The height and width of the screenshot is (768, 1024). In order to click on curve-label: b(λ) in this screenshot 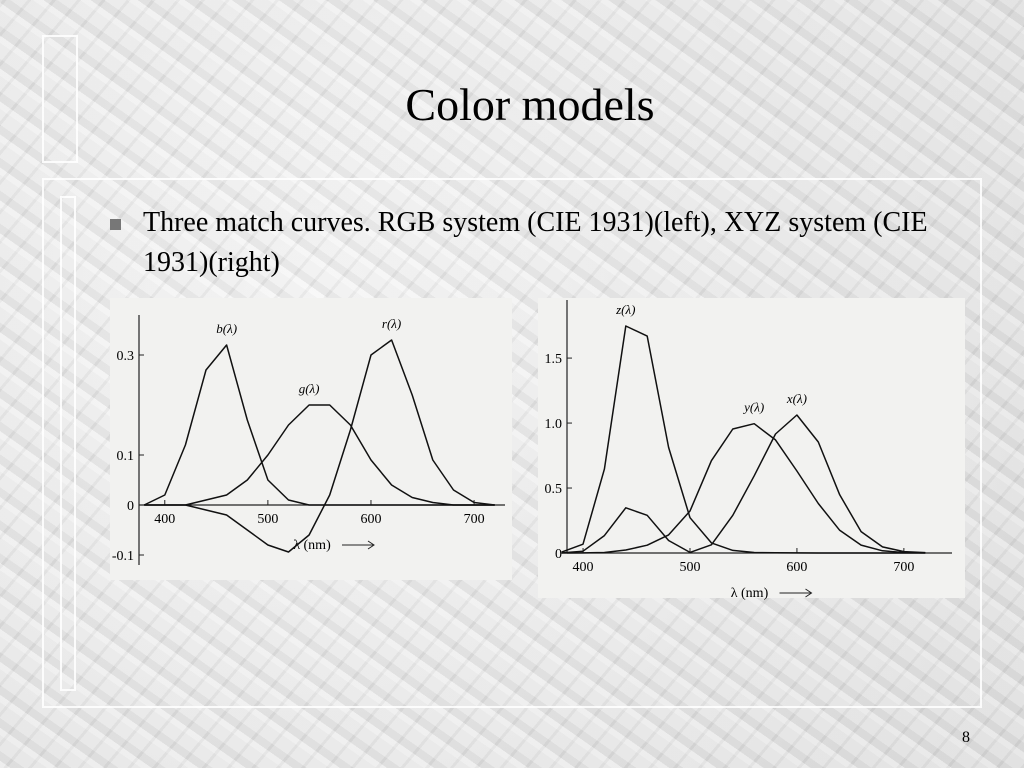, I will do `click(226, 328)`.